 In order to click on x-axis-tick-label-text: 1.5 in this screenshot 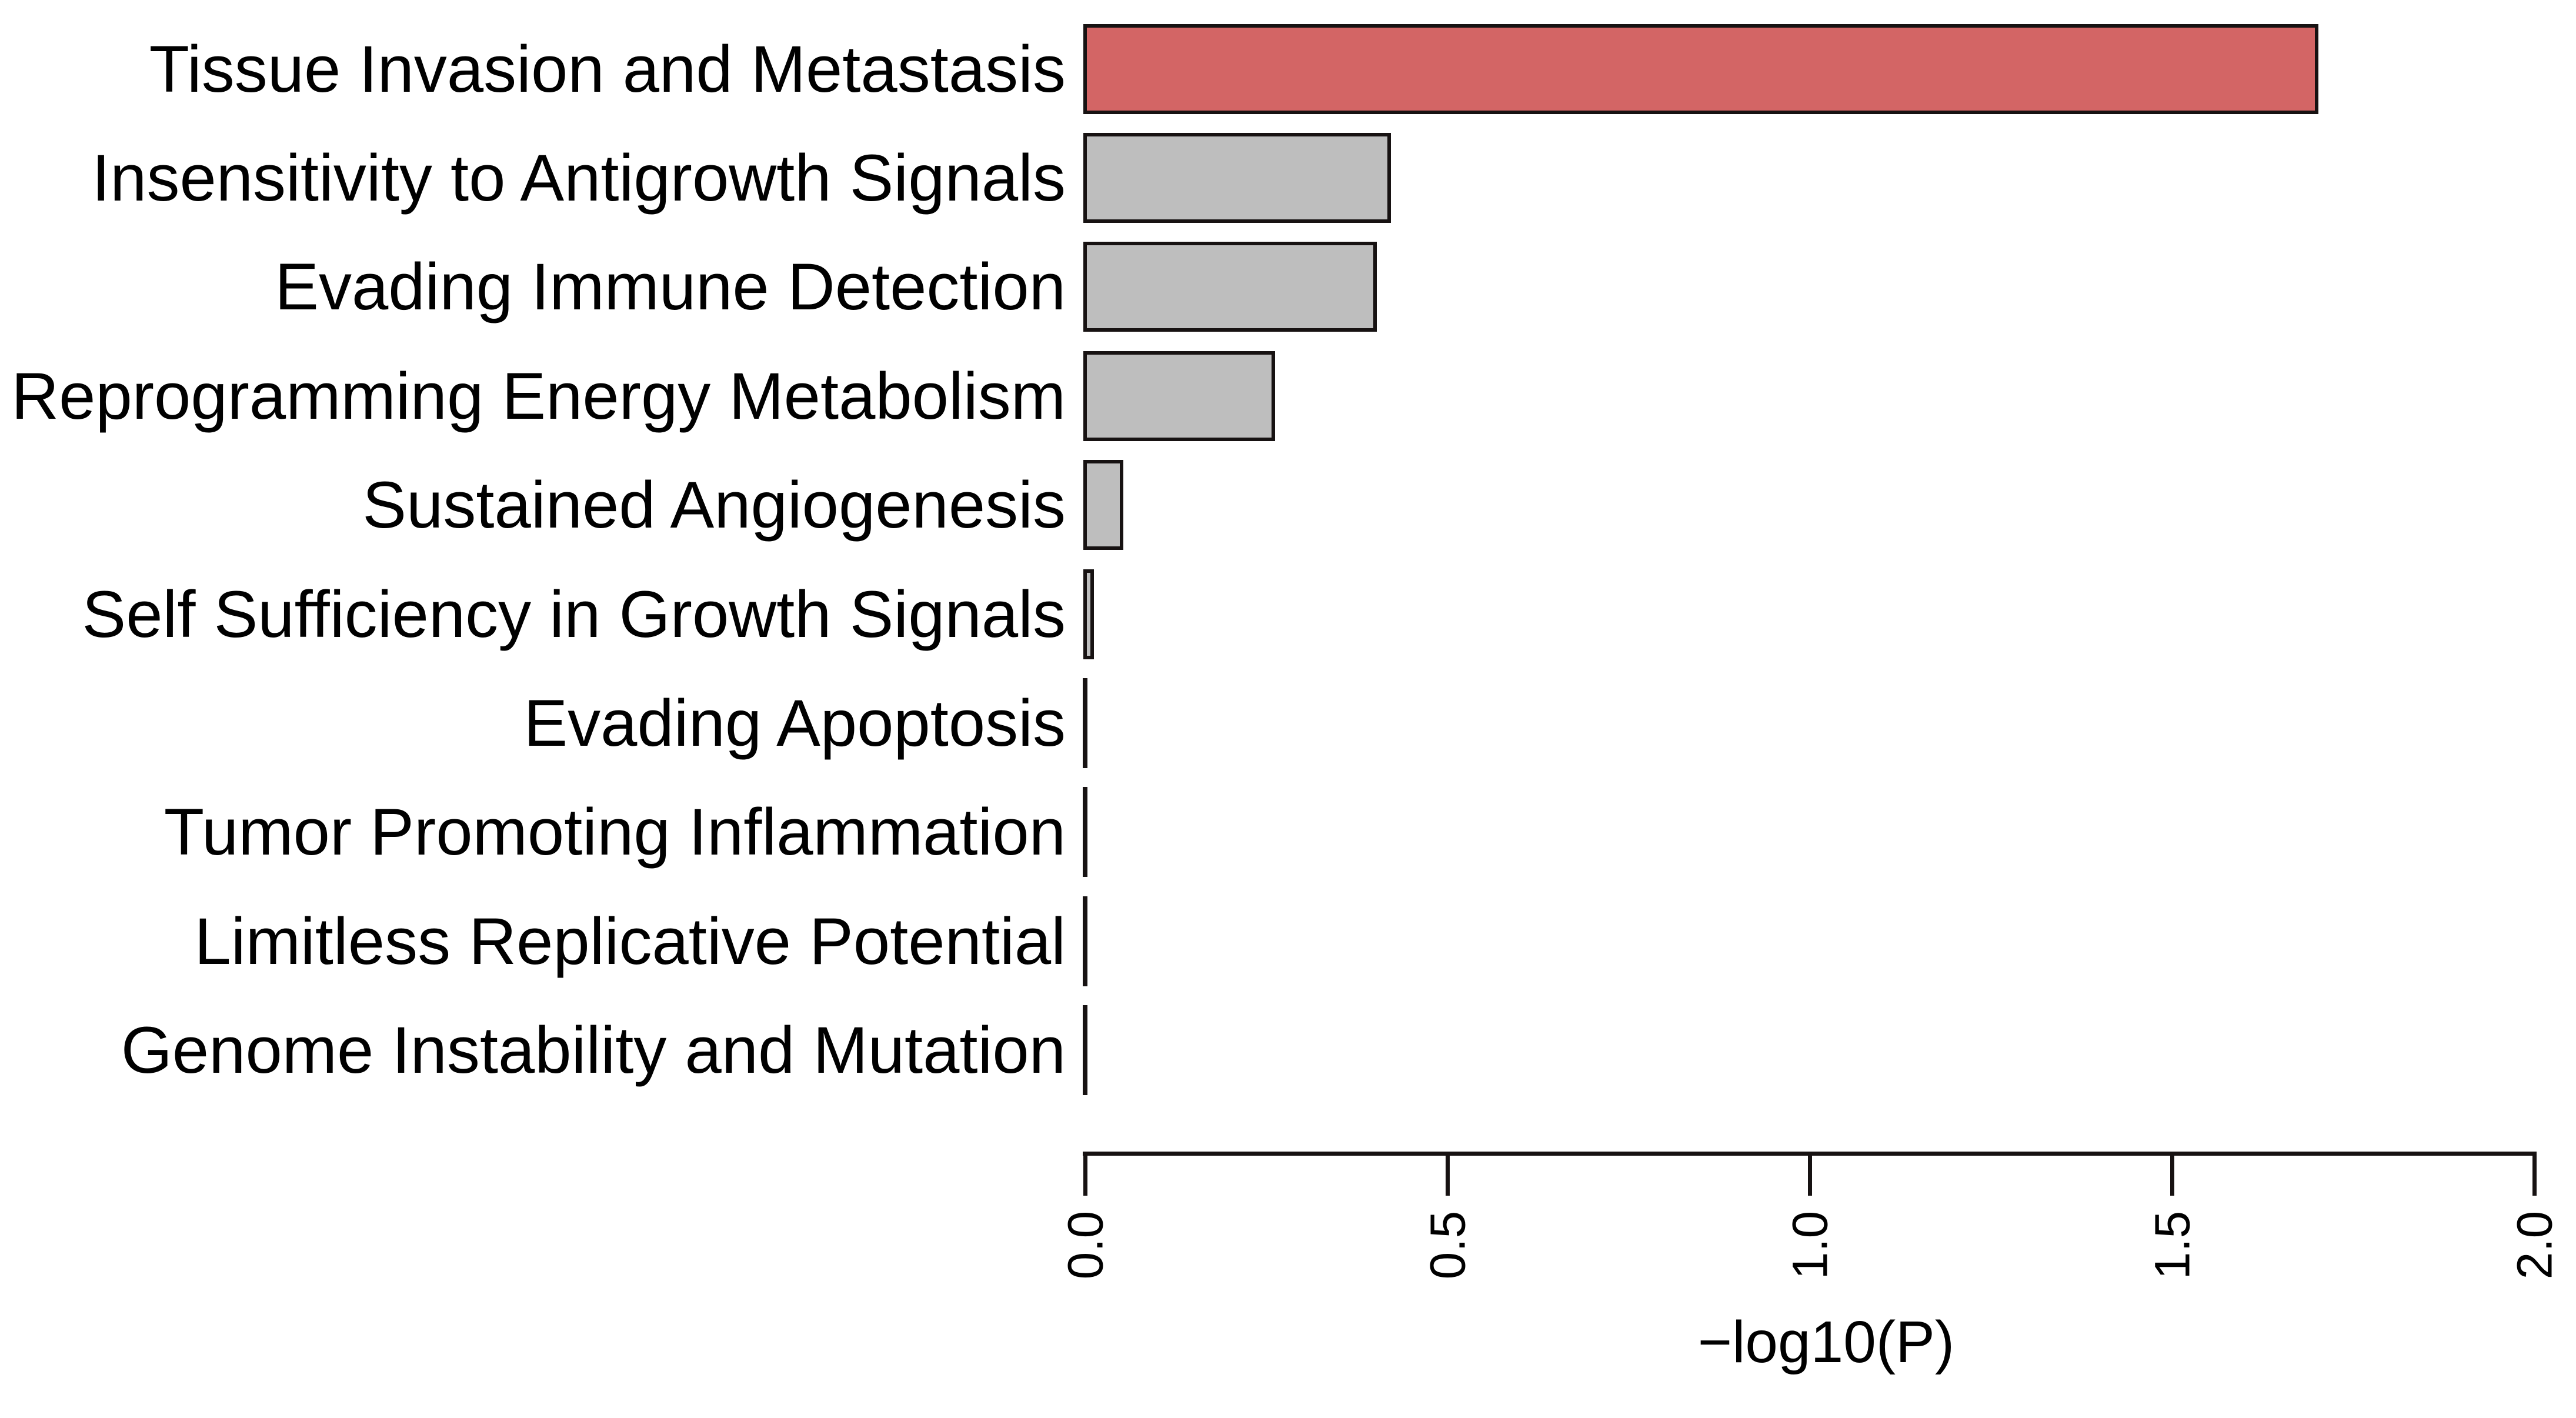, I will do `click(2172, 1245)`.